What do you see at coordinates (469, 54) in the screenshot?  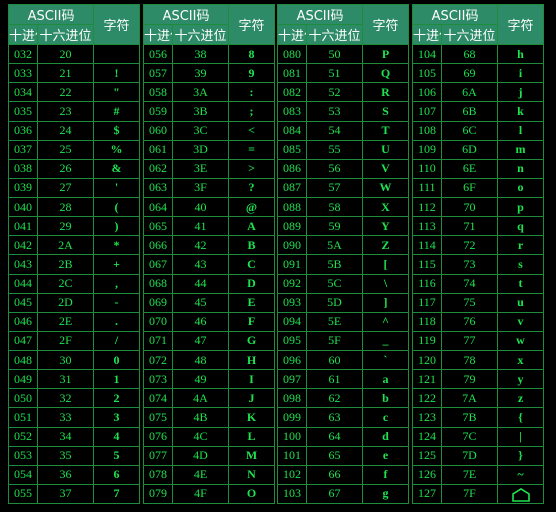 I see `hex-cell: 68` at bounding box center [469, 54].